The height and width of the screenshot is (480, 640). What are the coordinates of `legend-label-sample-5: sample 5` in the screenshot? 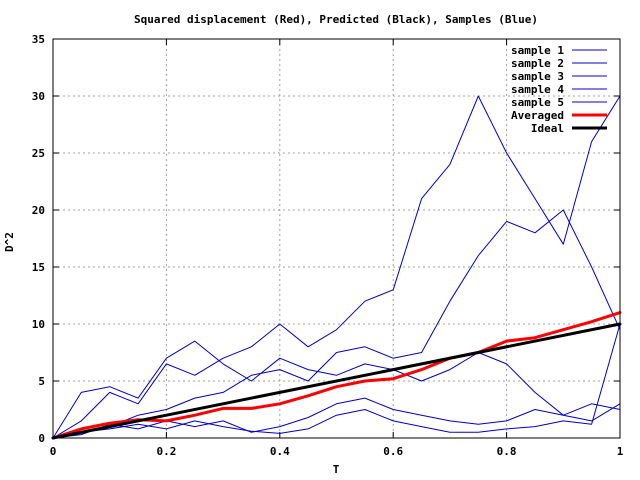 It's located at (537, 102).